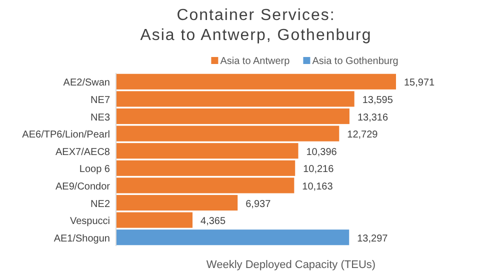  What do you see at coordinates (355, 61) in the screenshot?
I see `legend-label: Asia to Gothenburg` at bounding box center [355, 61].